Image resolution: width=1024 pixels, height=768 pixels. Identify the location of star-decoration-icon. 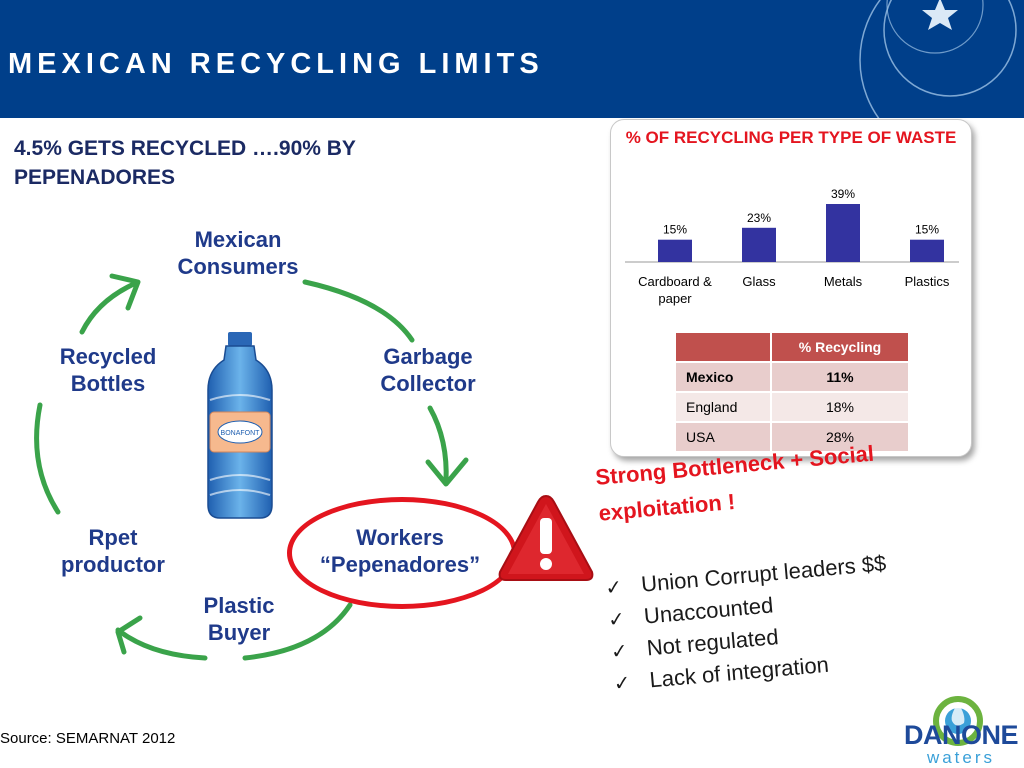
(938, 59).